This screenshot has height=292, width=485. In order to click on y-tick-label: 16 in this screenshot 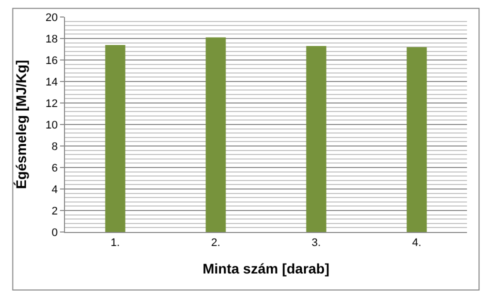, I will do `click(52, 60)`.